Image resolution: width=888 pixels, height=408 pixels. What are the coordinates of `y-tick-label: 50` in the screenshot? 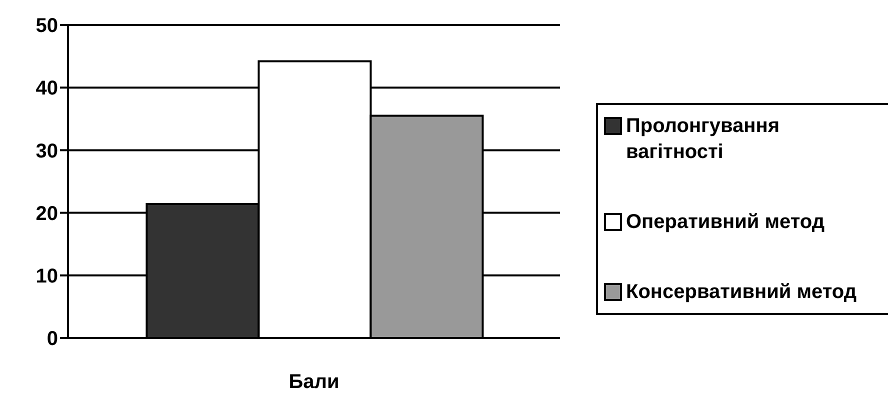 It's located at (47, 26).